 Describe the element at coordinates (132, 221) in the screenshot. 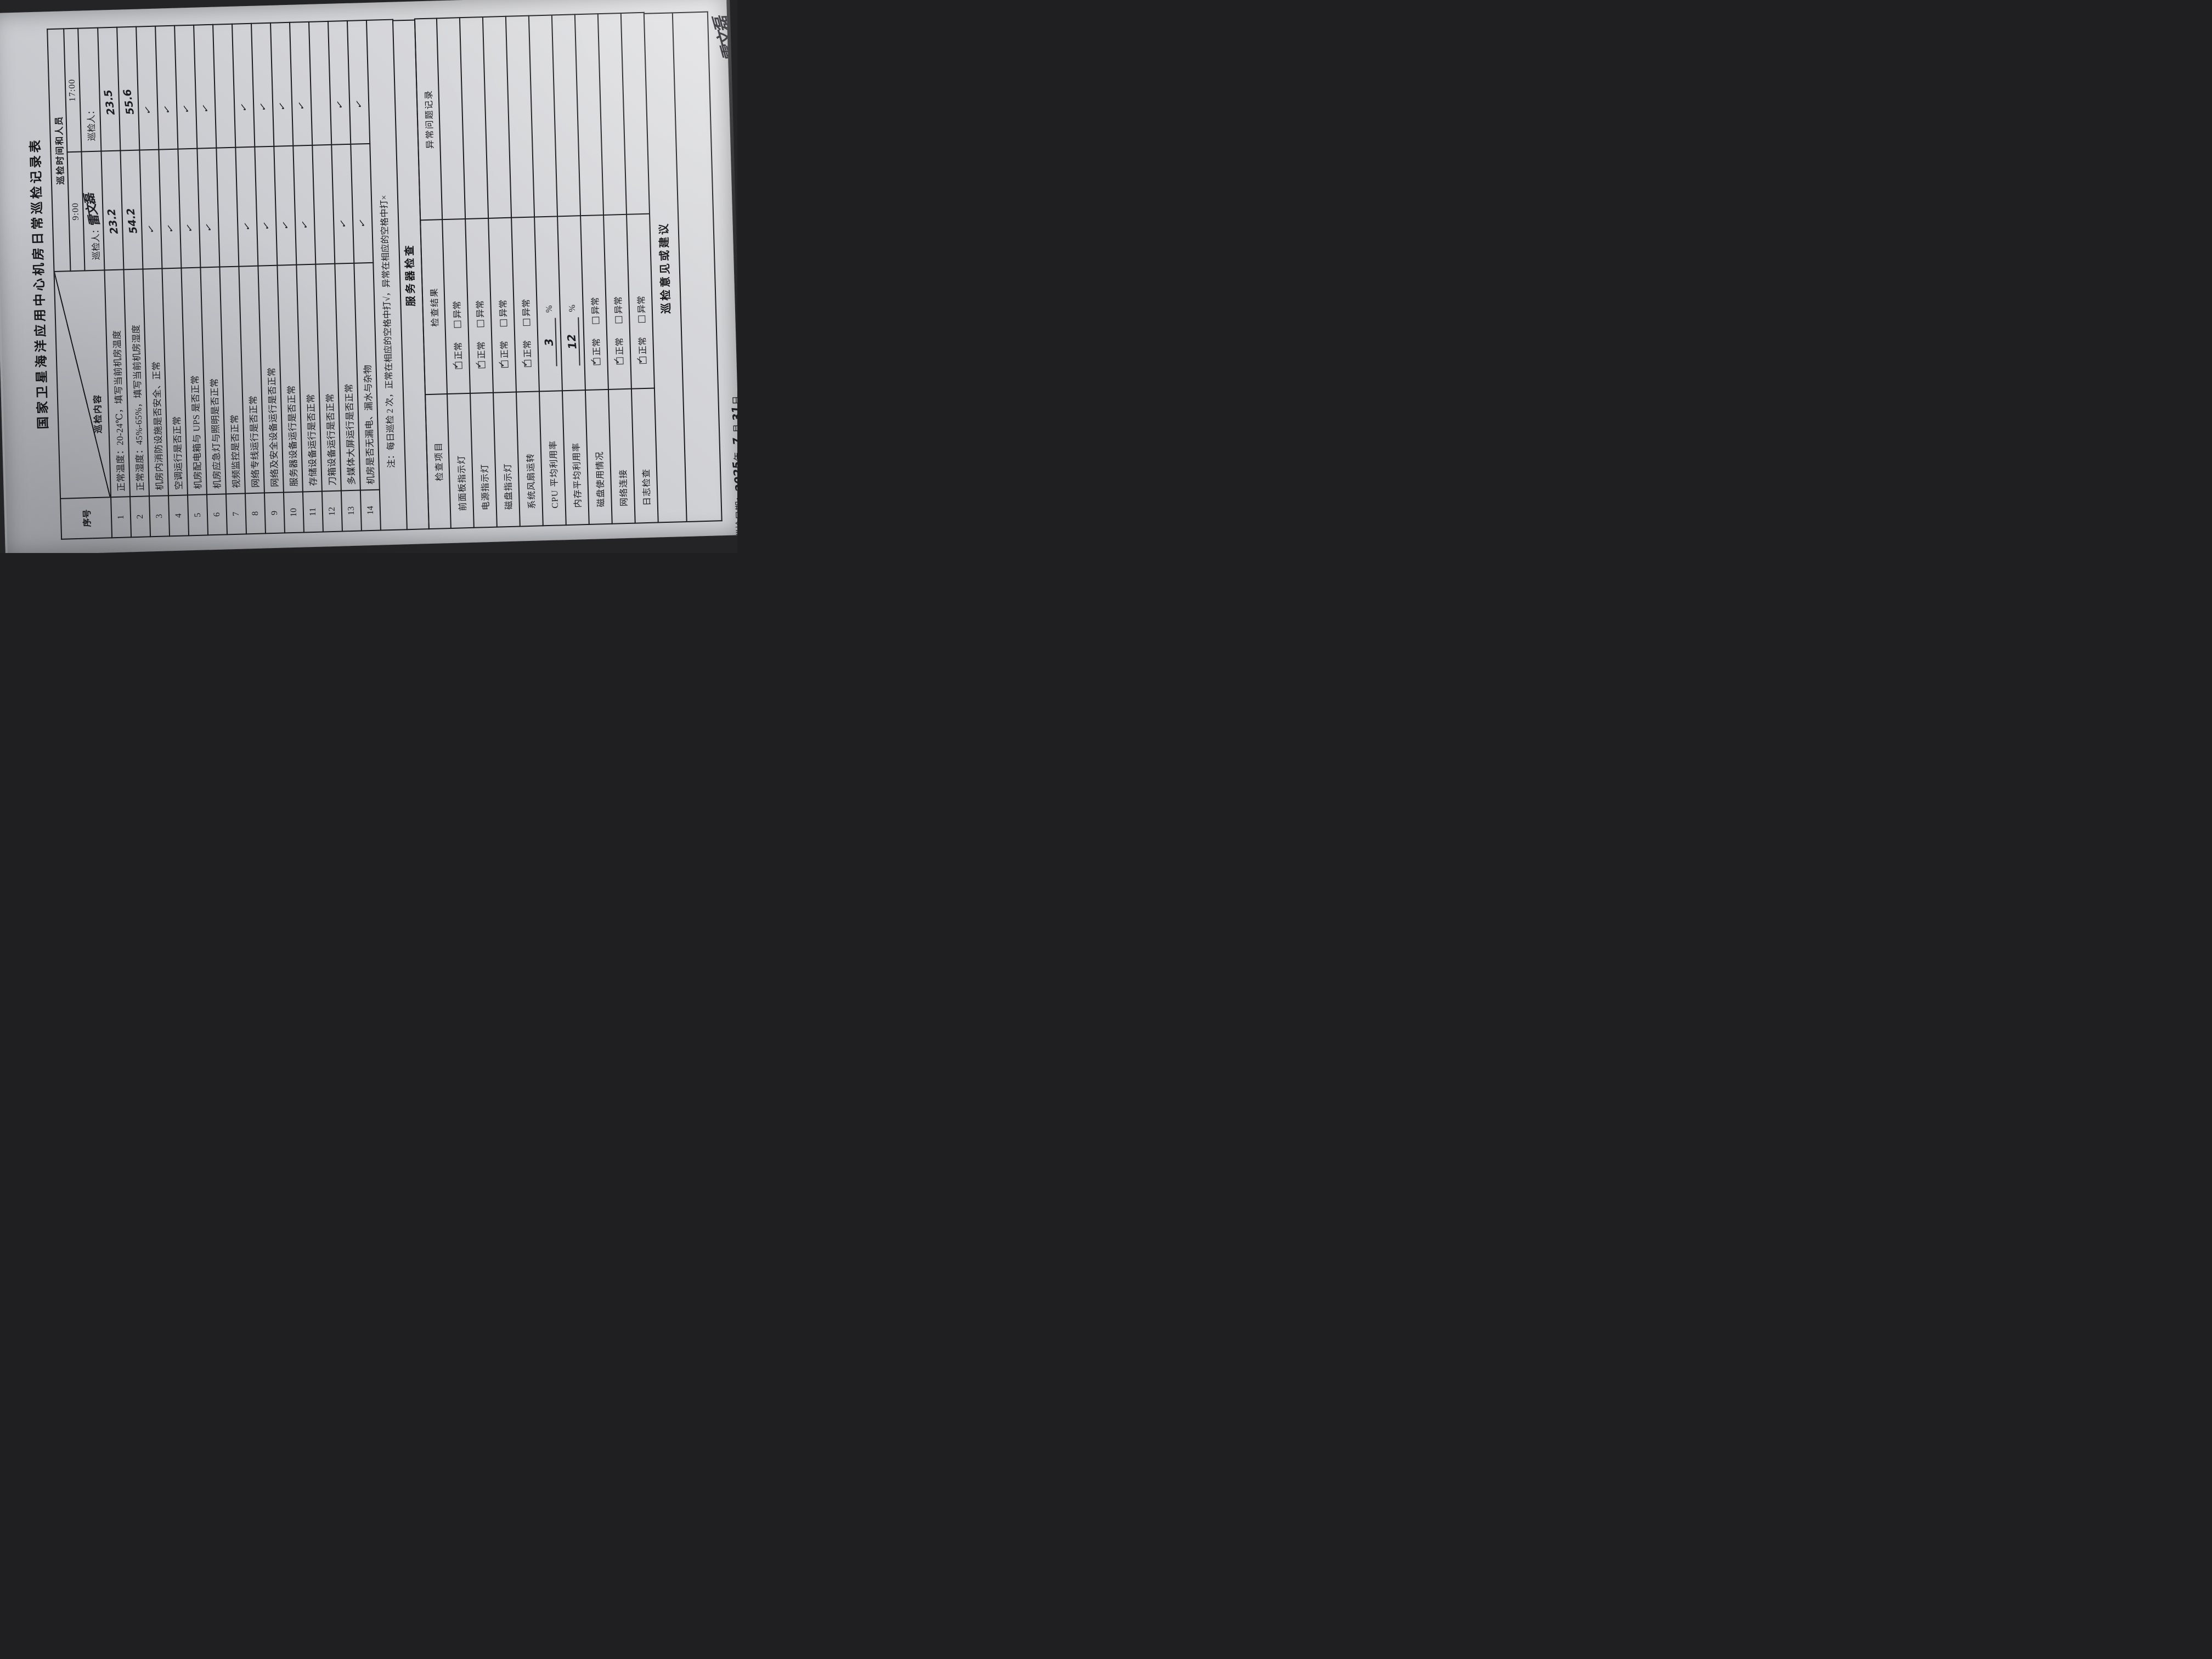

I see `entry-900: 54.2` at that location.